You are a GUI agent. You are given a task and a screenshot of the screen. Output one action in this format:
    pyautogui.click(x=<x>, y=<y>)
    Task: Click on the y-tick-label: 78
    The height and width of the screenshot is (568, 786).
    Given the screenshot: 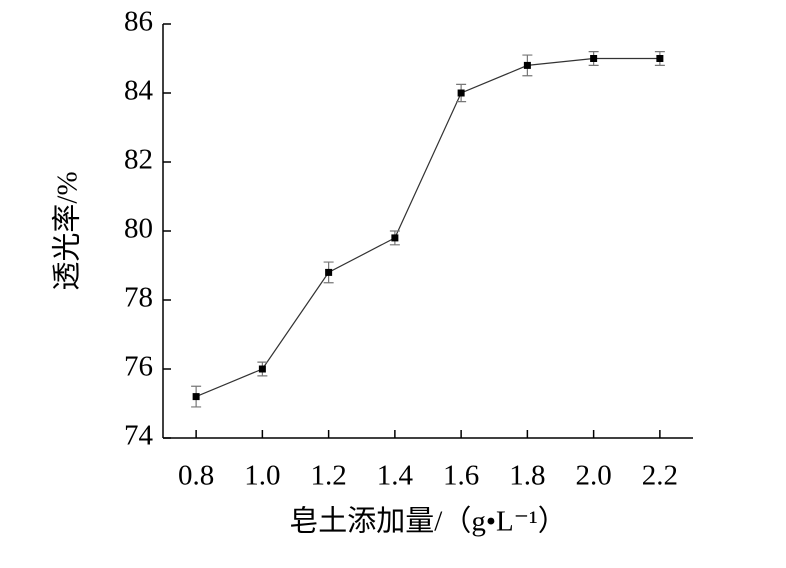 What is the action you would take?
    pyautogui.click(x=138, y=298)
    